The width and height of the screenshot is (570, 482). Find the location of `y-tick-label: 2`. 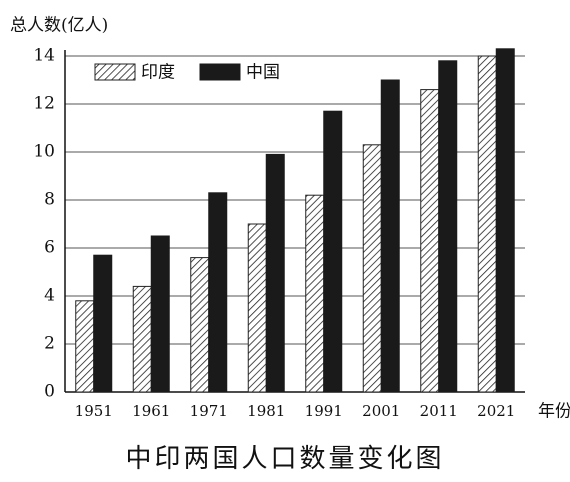

y-tick-label: 2 is located at coordinates (49, 344).